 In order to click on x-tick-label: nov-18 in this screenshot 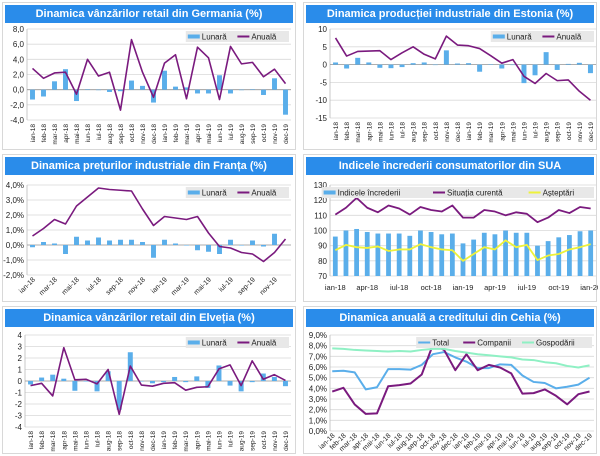, I will do `click(447, 132)`.